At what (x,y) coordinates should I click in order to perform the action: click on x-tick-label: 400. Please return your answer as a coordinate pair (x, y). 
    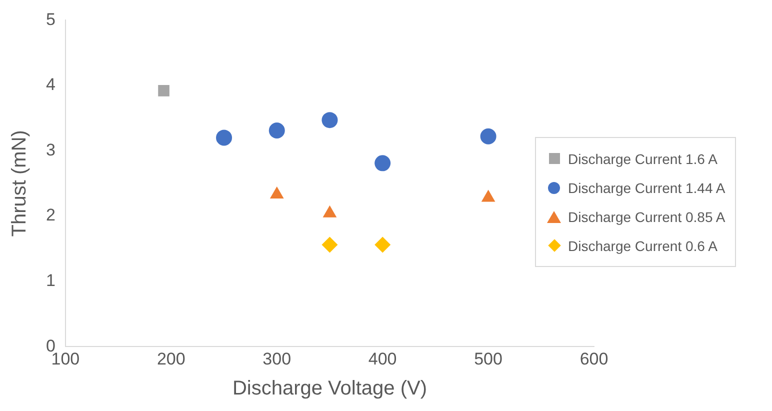
    Looking at the image, I should click on (382, 358).